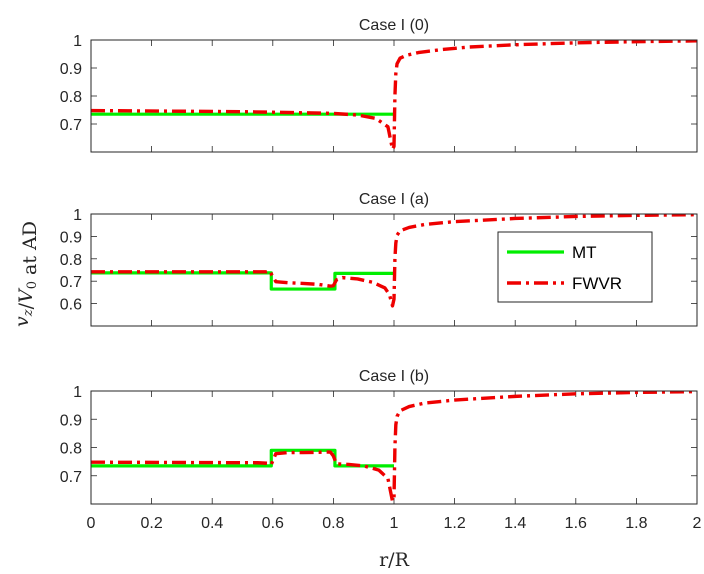  I want to click on x-tick-label: 1.6, so click(576, 523).